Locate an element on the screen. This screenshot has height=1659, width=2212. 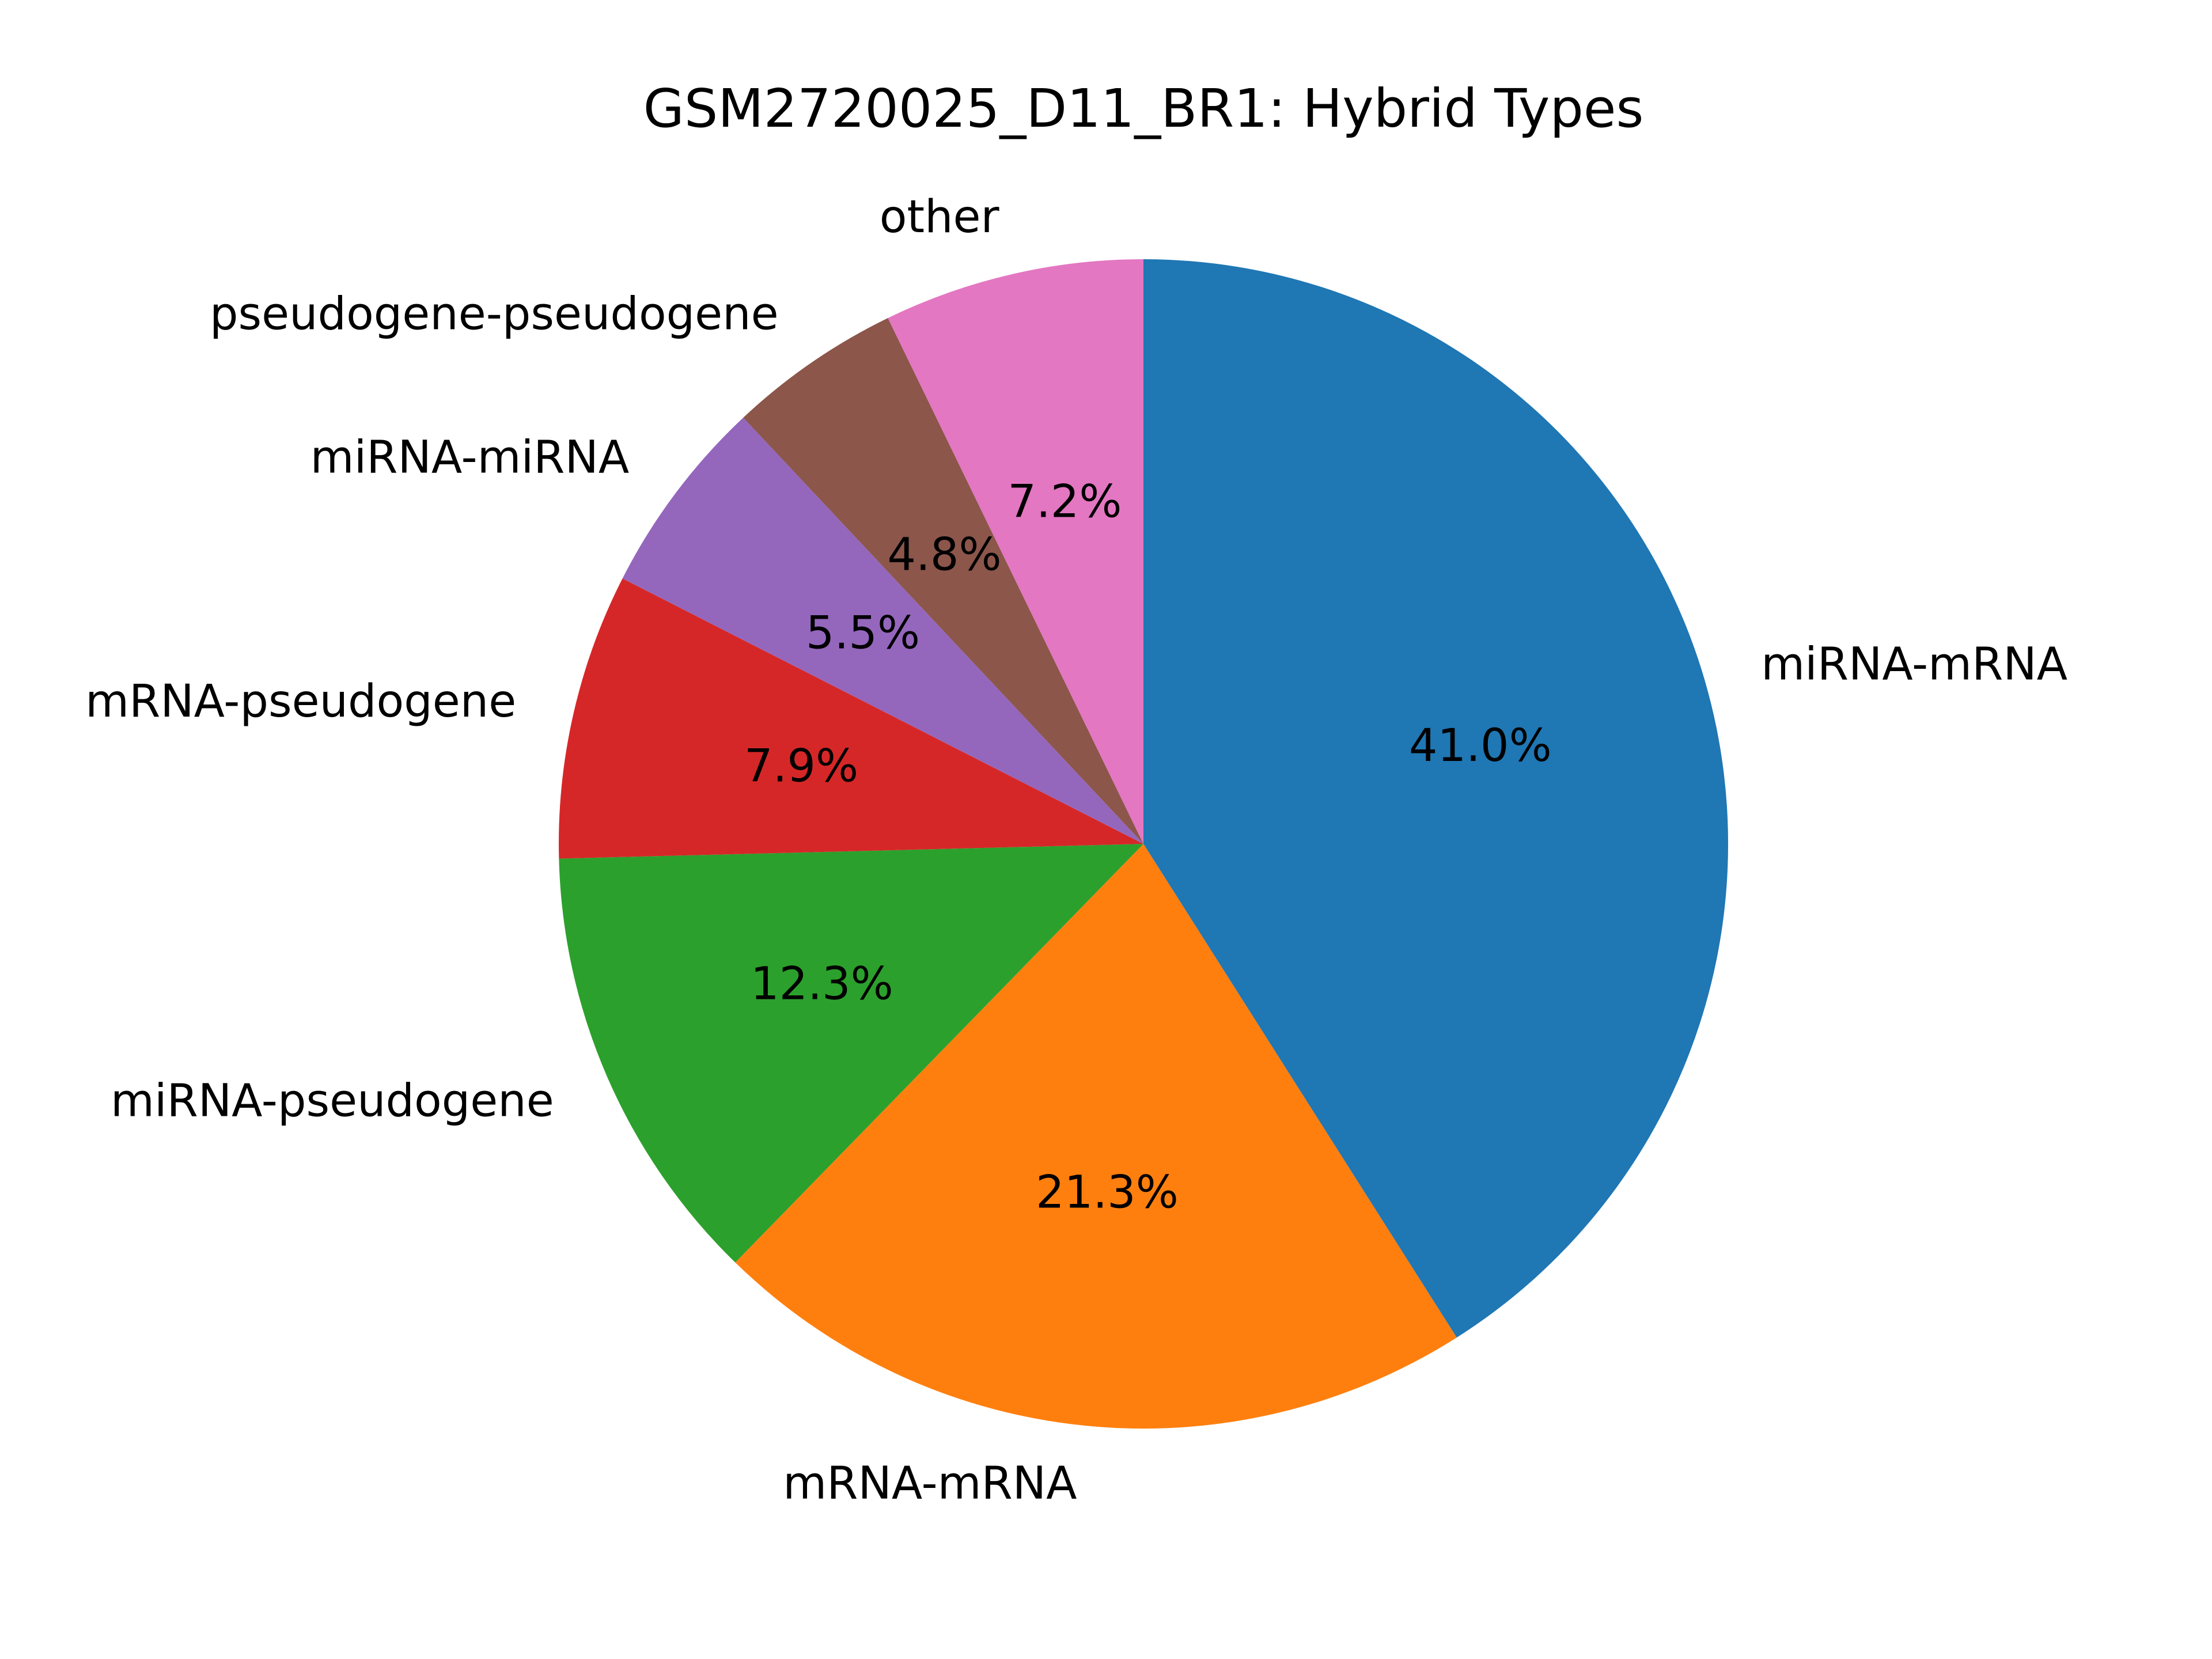
category-label-mirna-pseudogene: miRNA-pseudogene is located at coordinates (332, 1101).